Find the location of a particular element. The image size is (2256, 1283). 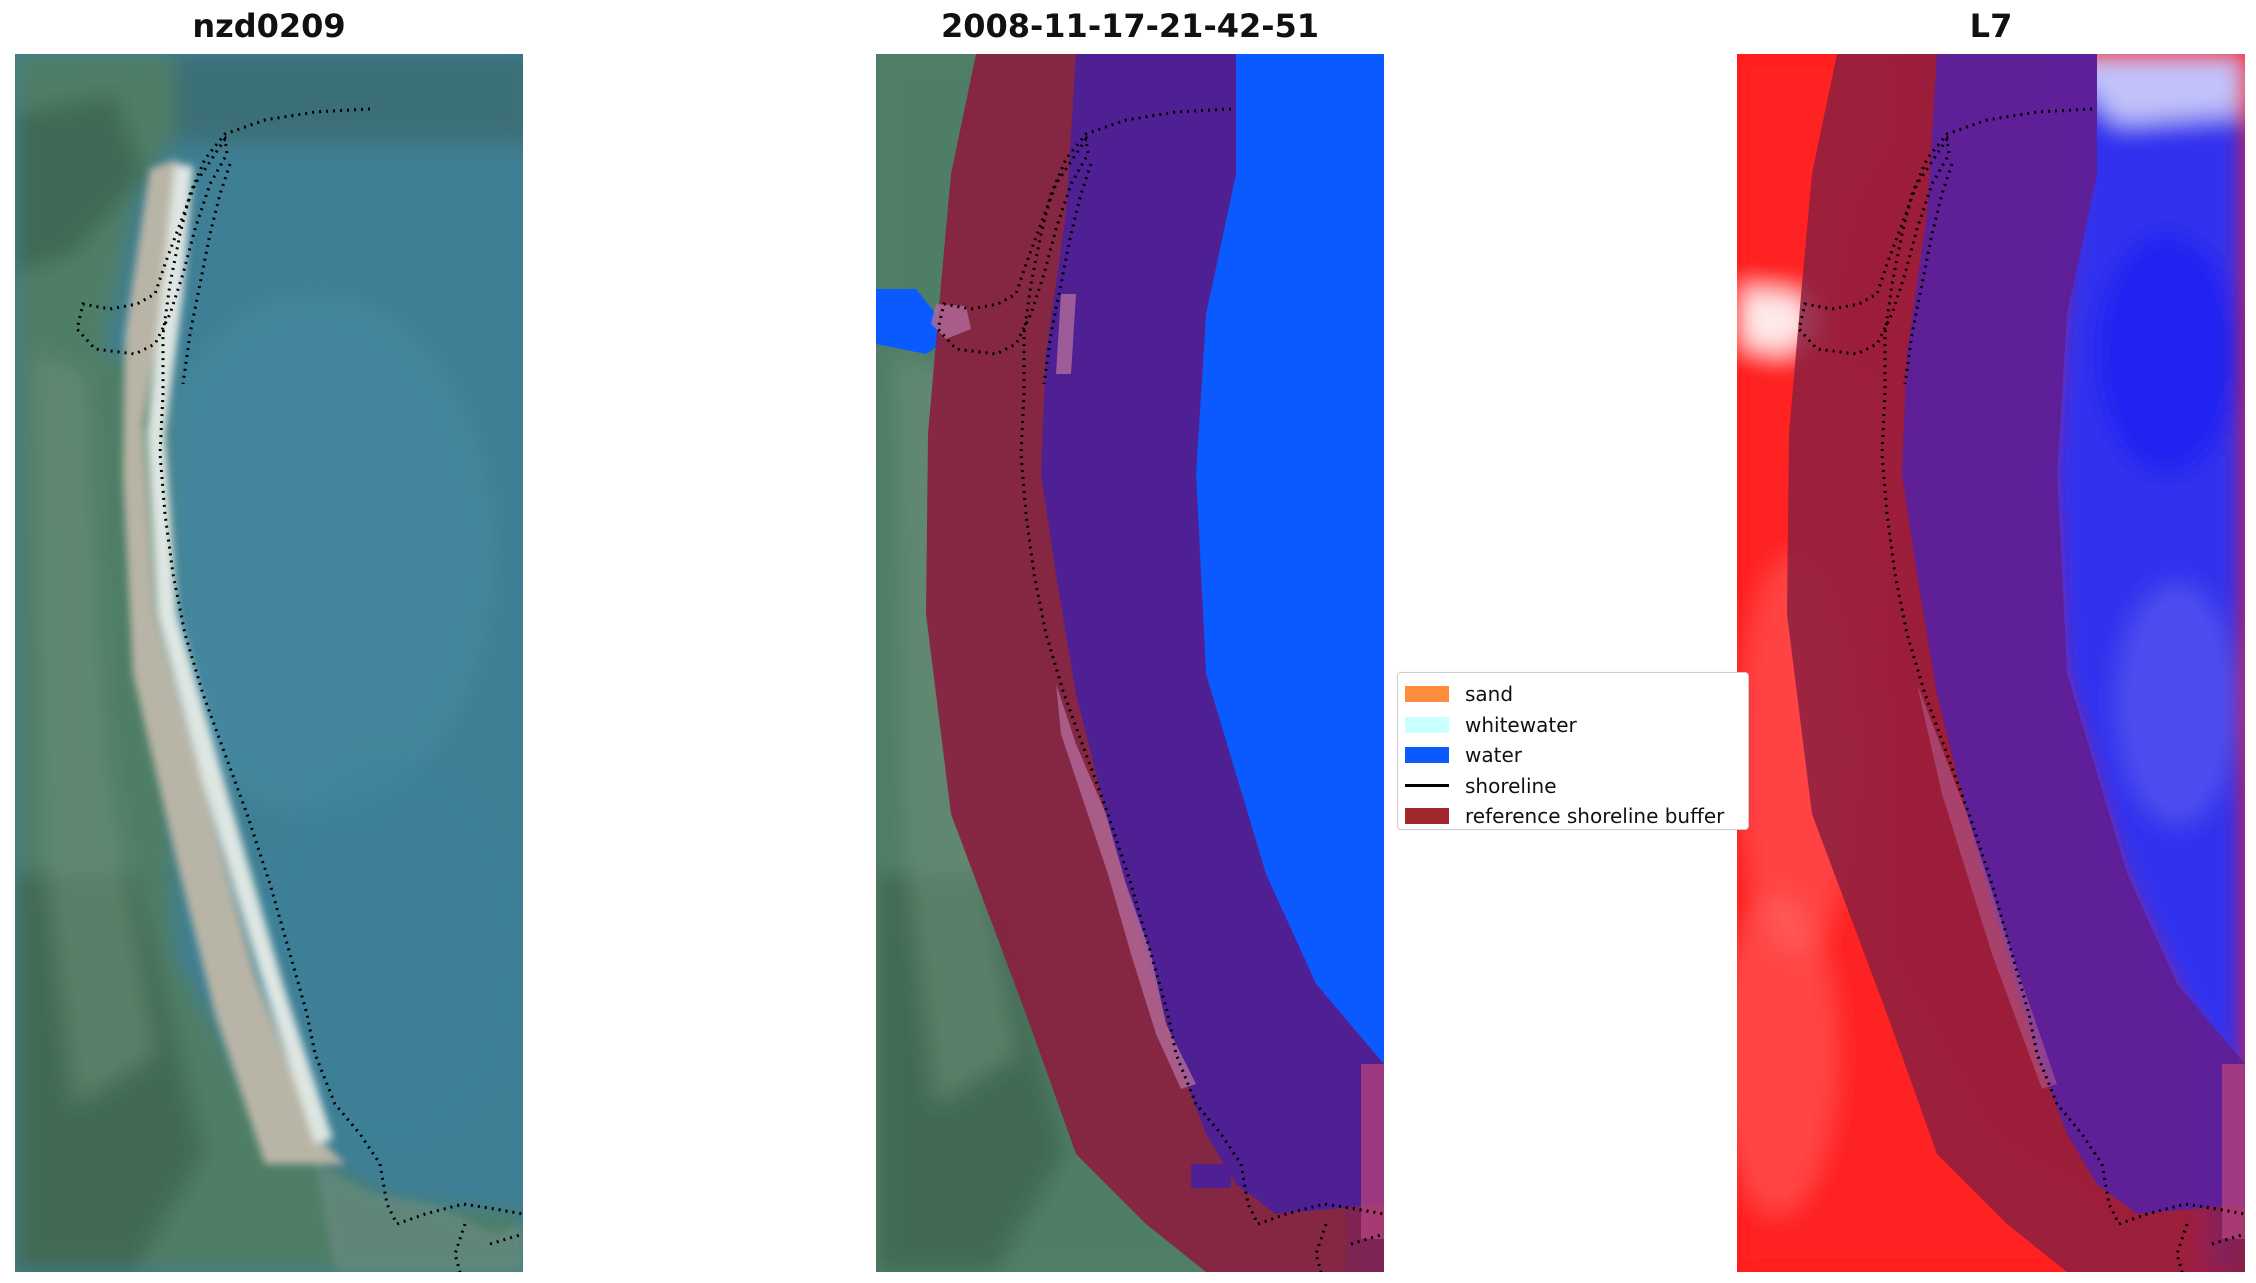

legend-swatch-water is located at coordinates (1427, 755).